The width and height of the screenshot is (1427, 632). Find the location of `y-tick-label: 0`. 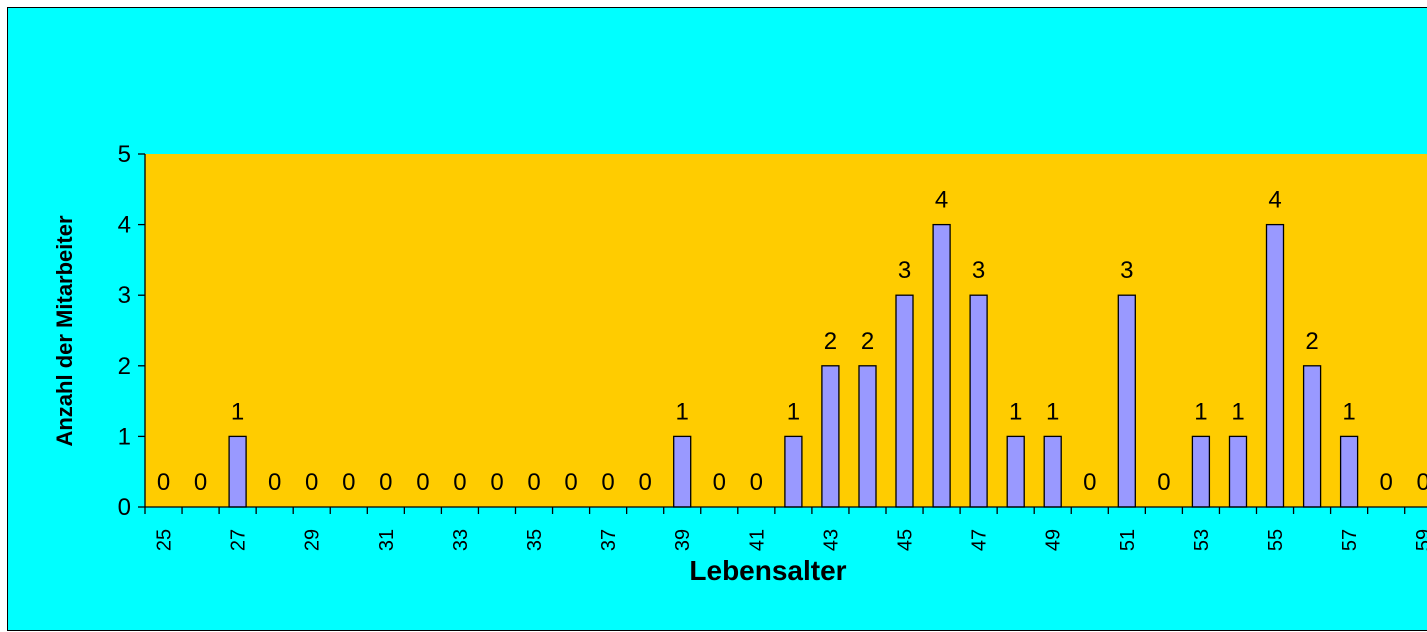

y-tick-label: 0 is located at coordinates (124, 507).